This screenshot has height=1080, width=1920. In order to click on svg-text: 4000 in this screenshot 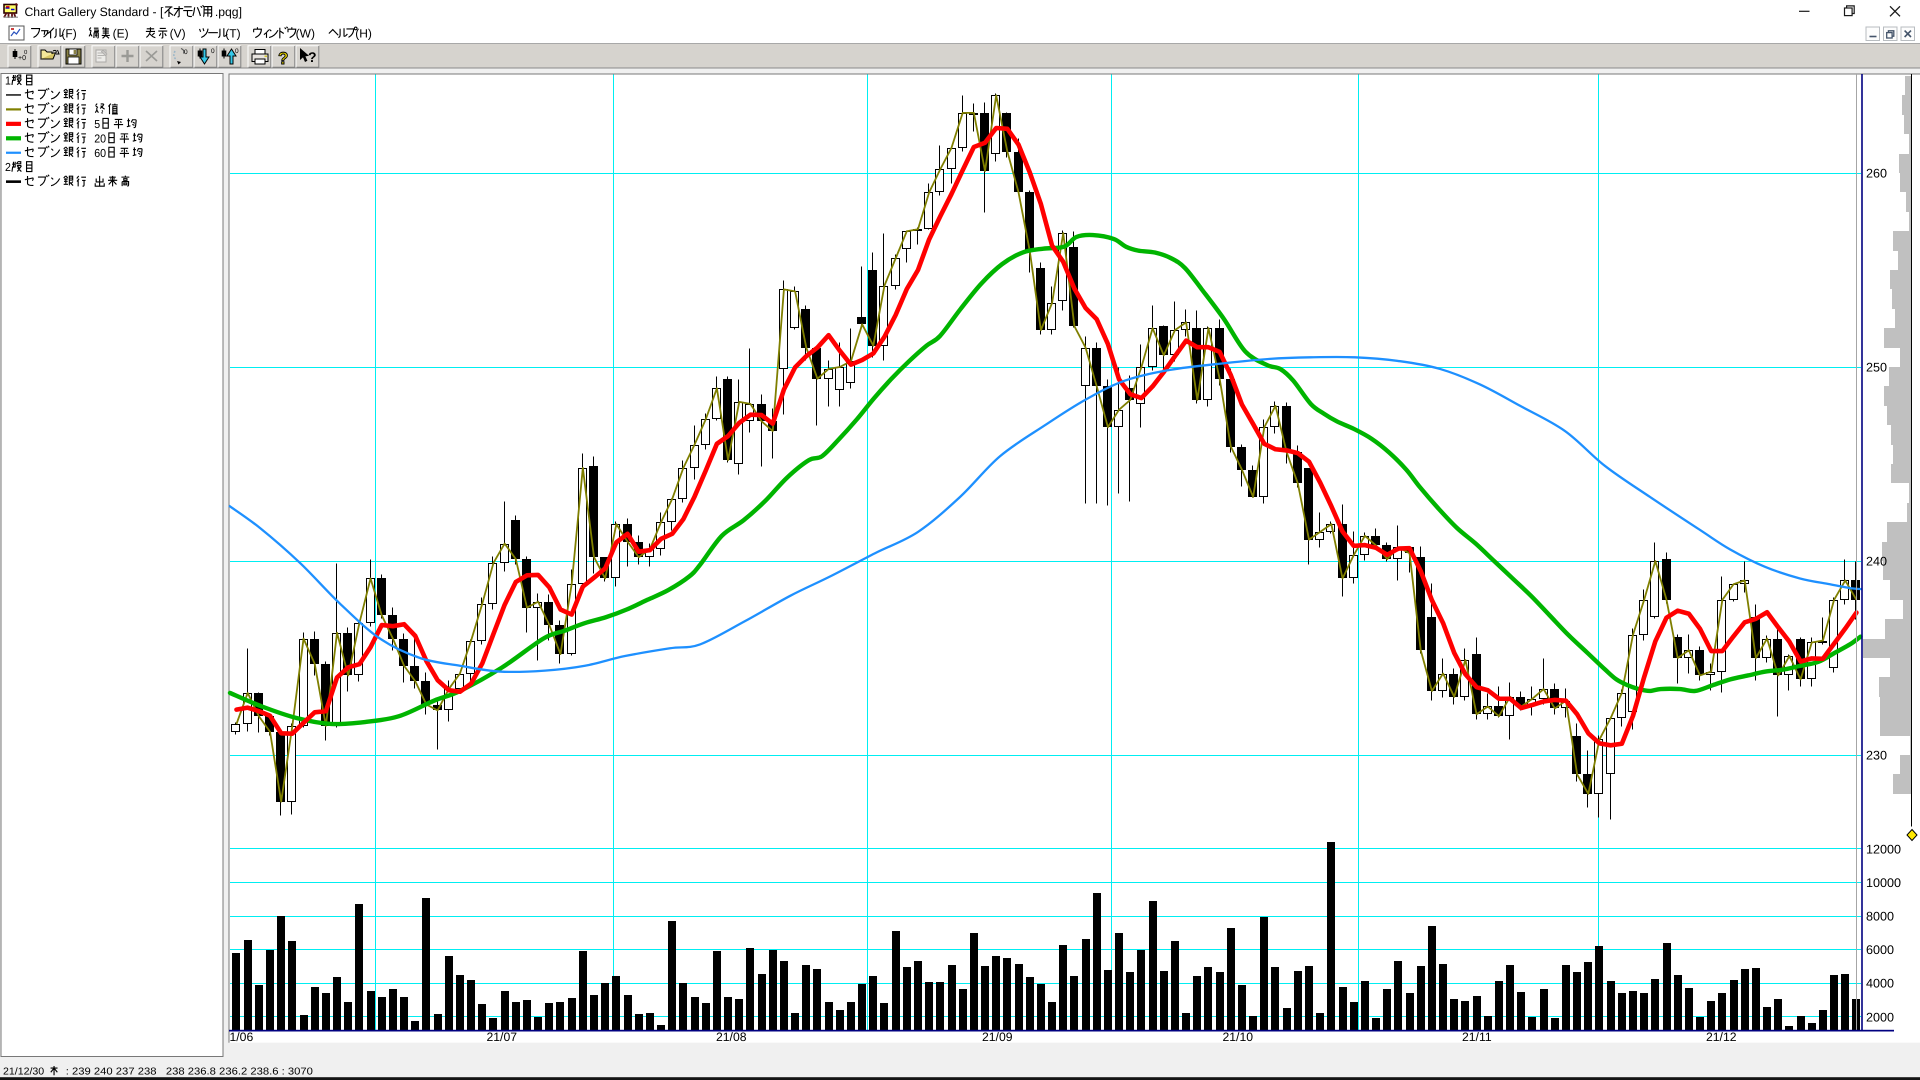, I will do `click(1880, 984)`.